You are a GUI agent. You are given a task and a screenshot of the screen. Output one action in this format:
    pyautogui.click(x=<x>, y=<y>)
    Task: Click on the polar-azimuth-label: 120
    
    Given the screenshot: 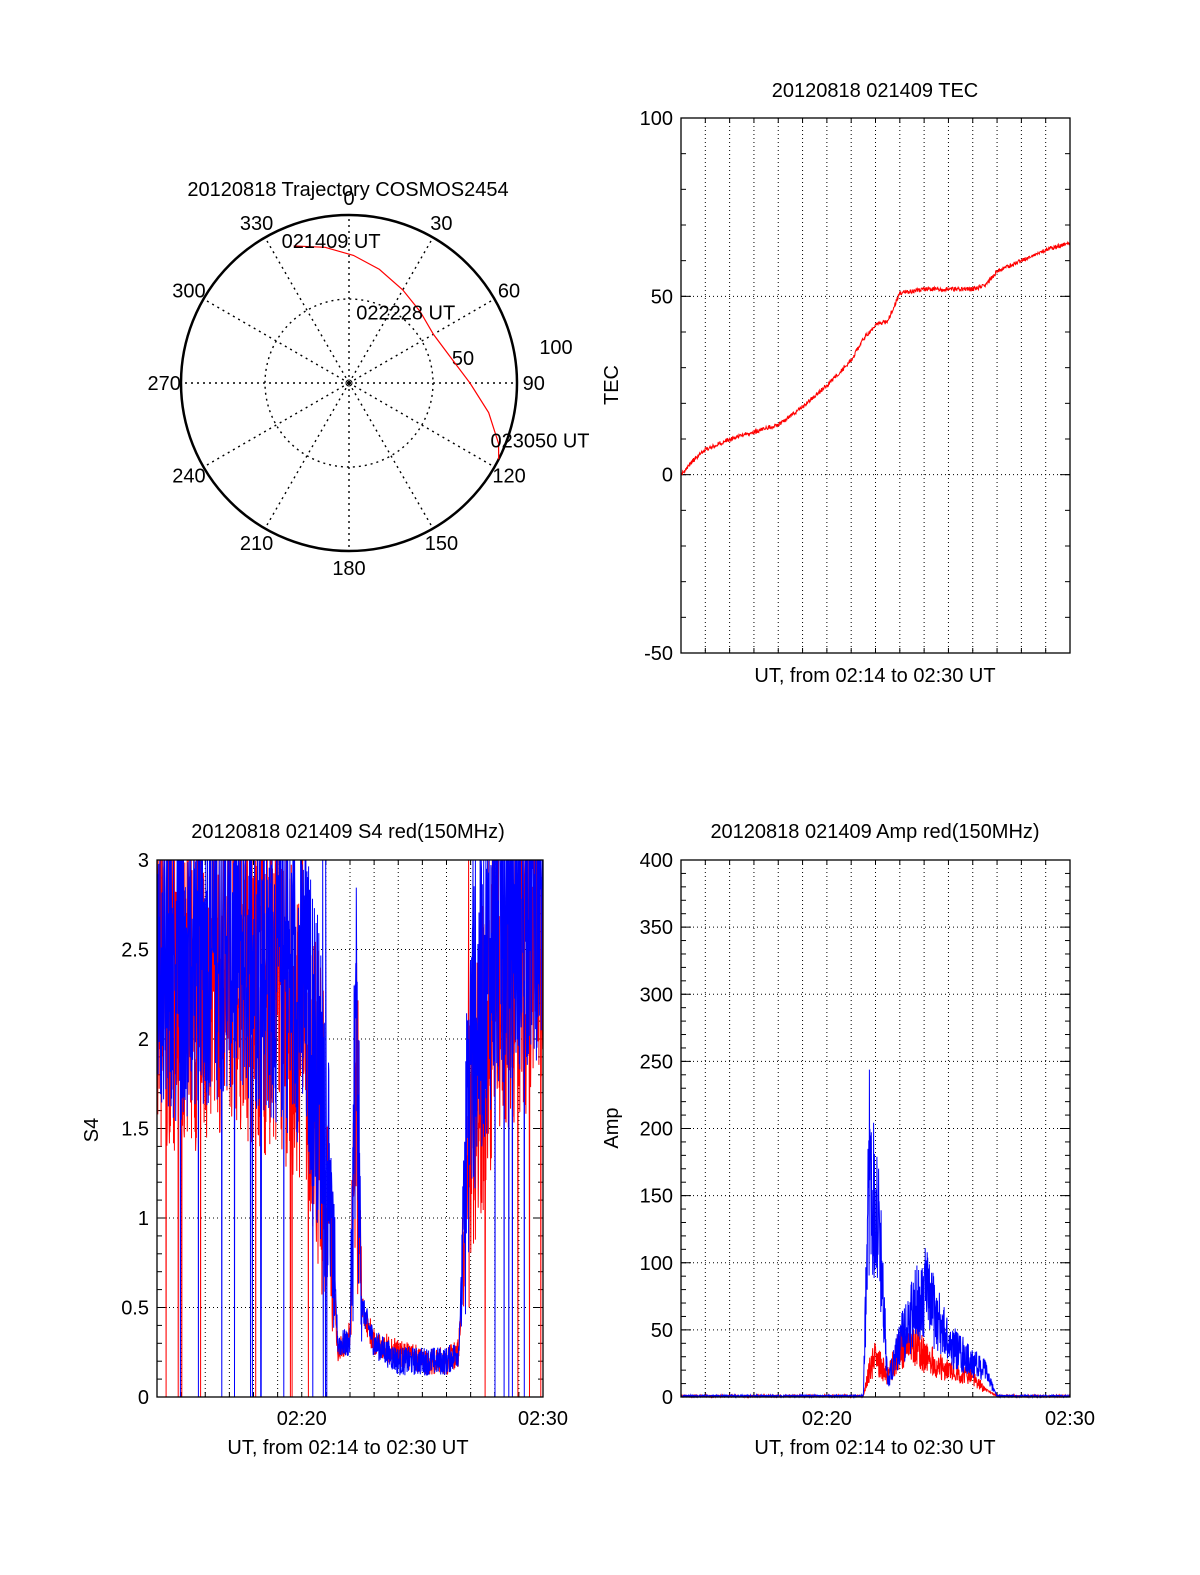 What is the action you would take?
    pyautogui.click(x=508, y=476)
    